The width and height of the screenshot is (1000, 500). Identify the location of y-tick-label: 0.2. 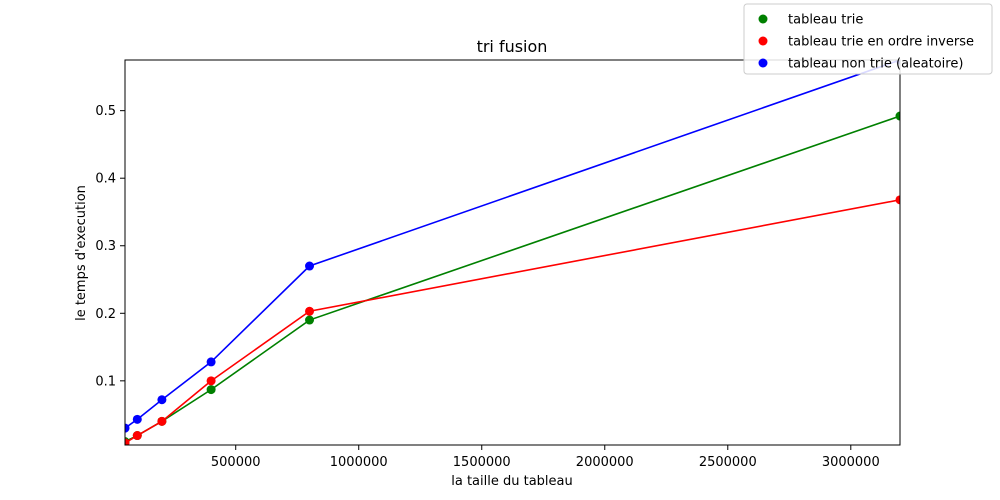
(105, 314).